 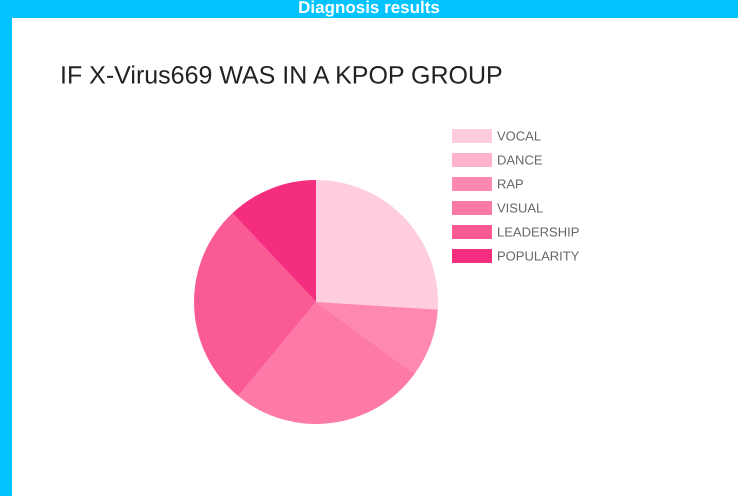 I want to click on legend-label: VOCAL, so click(x=519, y=136).